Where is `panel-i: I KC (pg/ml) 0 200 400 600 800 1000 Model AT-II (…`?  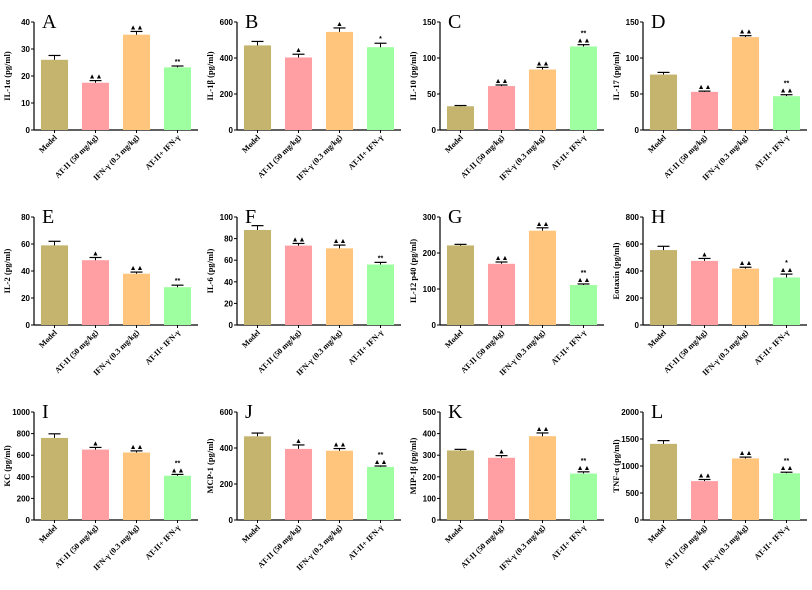 panel-i: I KC (pg/ml) 0 200 400 600 800 1000 Model AT-II (… is located at coordinates (101, 487).